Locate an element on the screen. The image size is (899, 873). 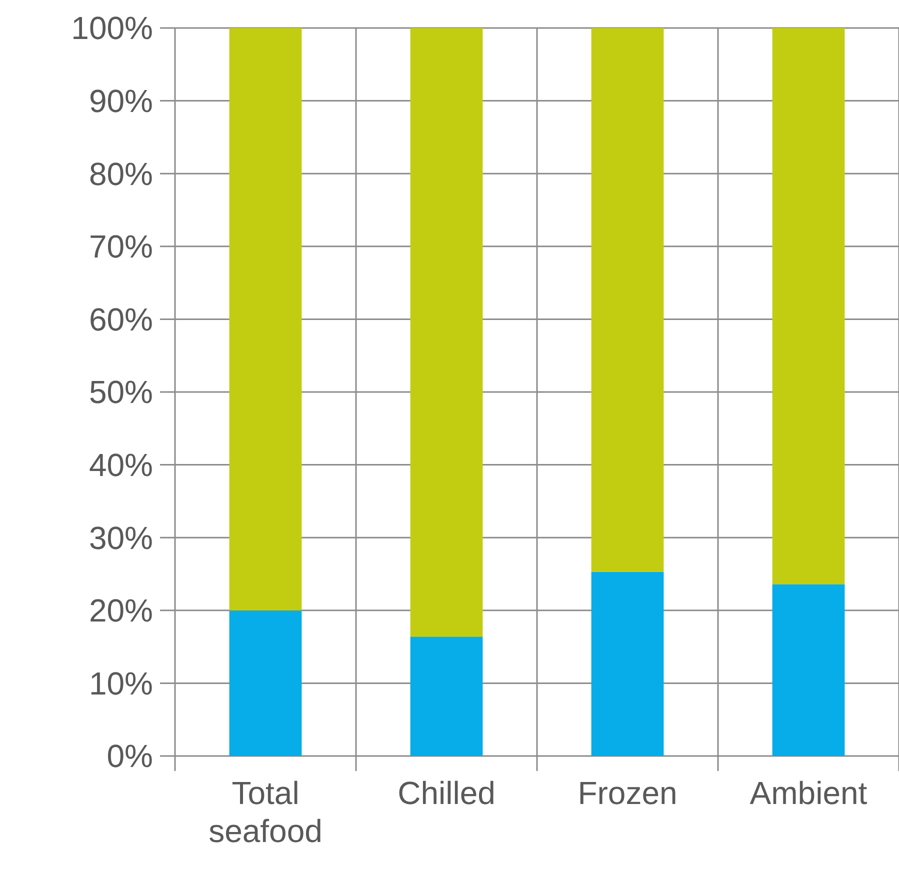
y-tick-label: 100% is located at coordinates (112, 28).